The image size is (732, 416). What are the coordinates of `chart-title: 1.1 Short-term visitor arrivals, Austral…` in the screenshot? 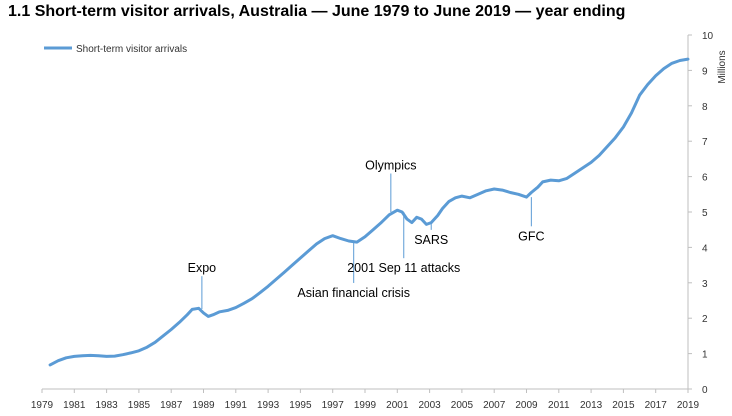 It's located at (317, 11).